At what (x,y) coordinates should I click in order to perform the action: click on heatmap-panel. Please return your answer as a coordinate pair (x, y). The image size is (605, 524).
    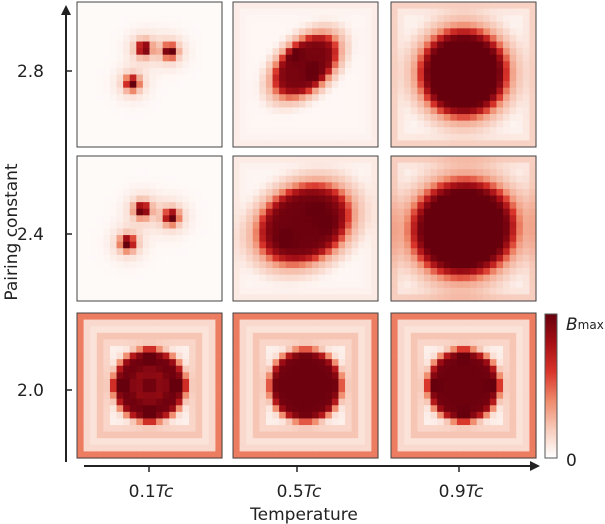
    Looking at the image, I should click on (305, 228).